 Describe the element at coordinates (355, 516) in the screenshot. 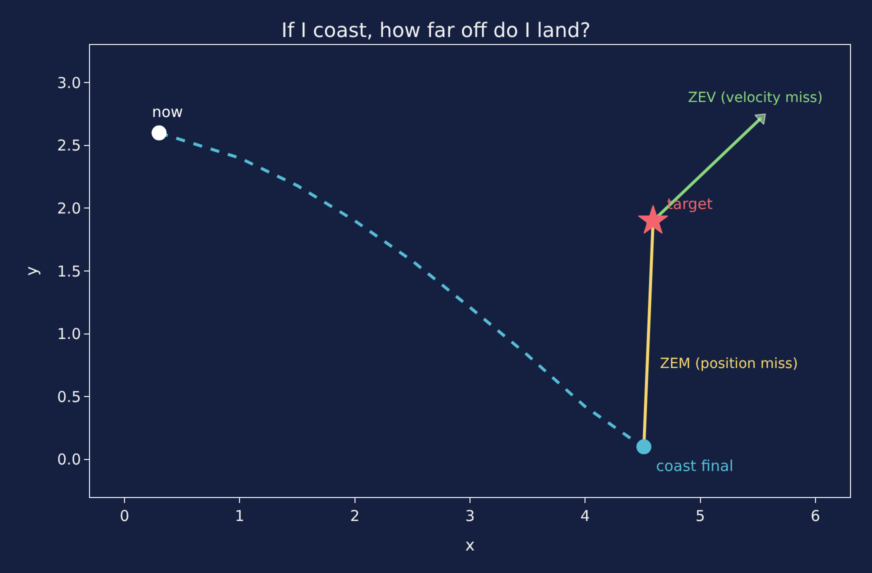

I see `x-tick-label: 2` at that location.